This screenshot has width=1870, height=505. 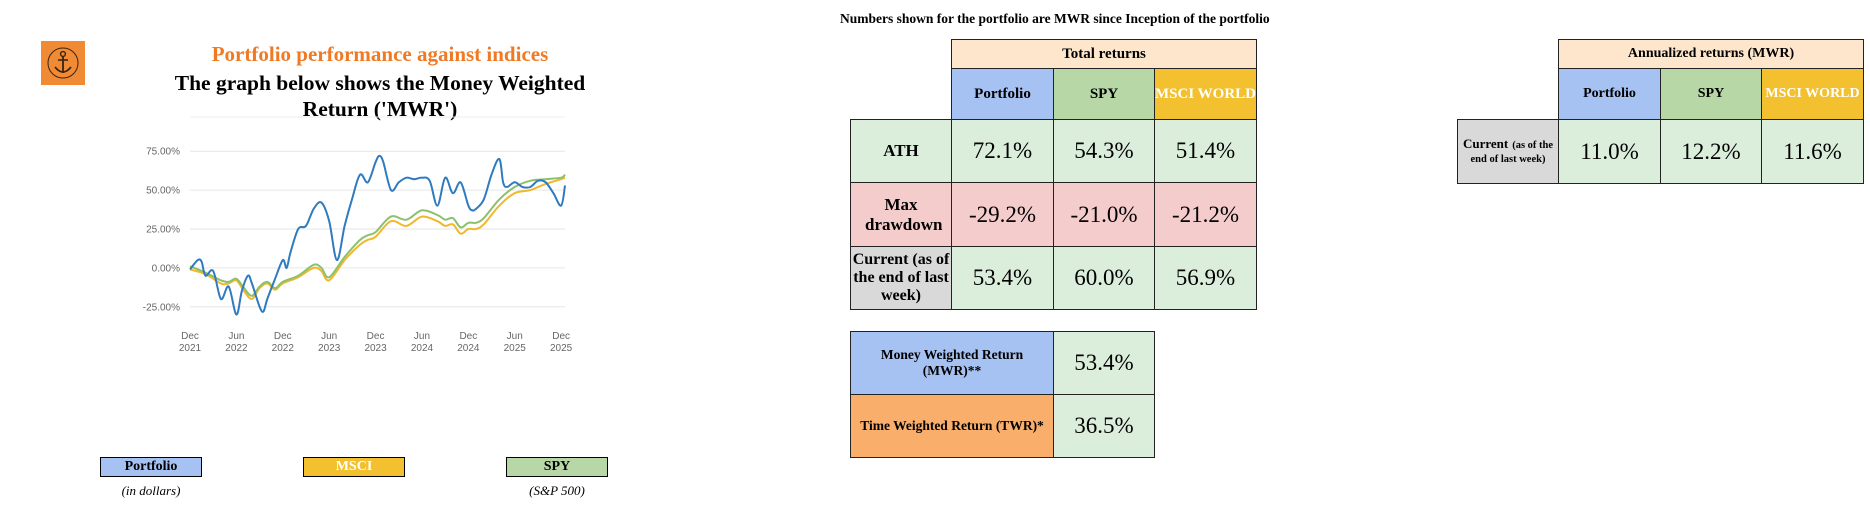 I want to click on mwr-value: 53.4%, so click(x=1104, y=363).